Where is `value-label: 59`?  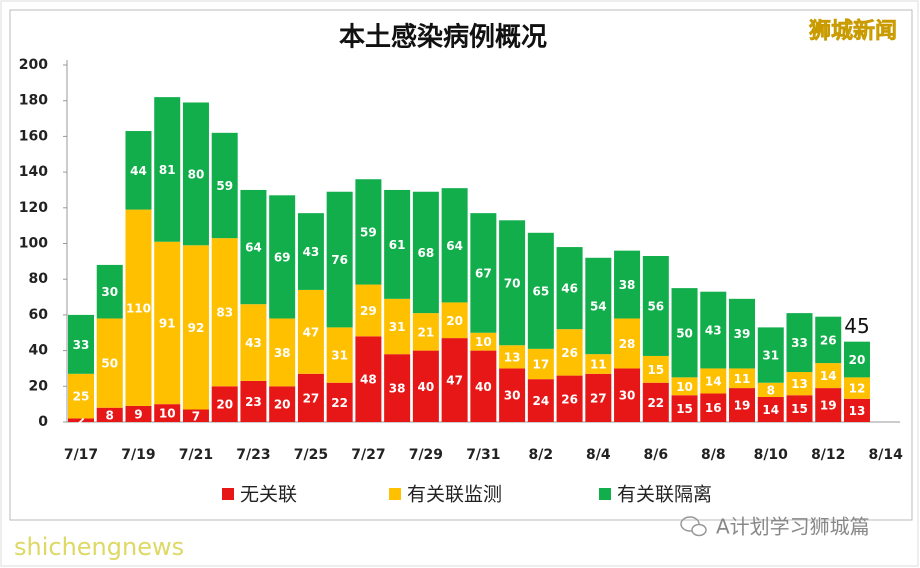 value-label: 59 is located at coordinates (368, 232).